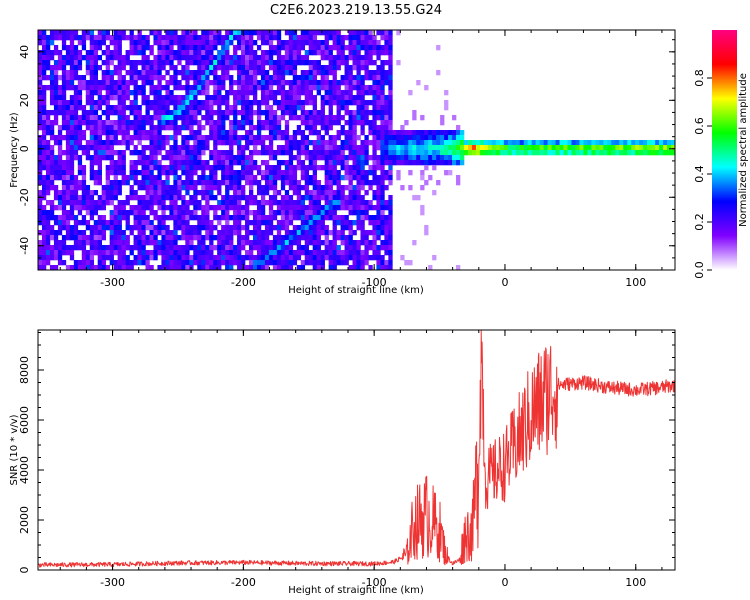  I want to click on colorbar-gradient, so click(724, 150).